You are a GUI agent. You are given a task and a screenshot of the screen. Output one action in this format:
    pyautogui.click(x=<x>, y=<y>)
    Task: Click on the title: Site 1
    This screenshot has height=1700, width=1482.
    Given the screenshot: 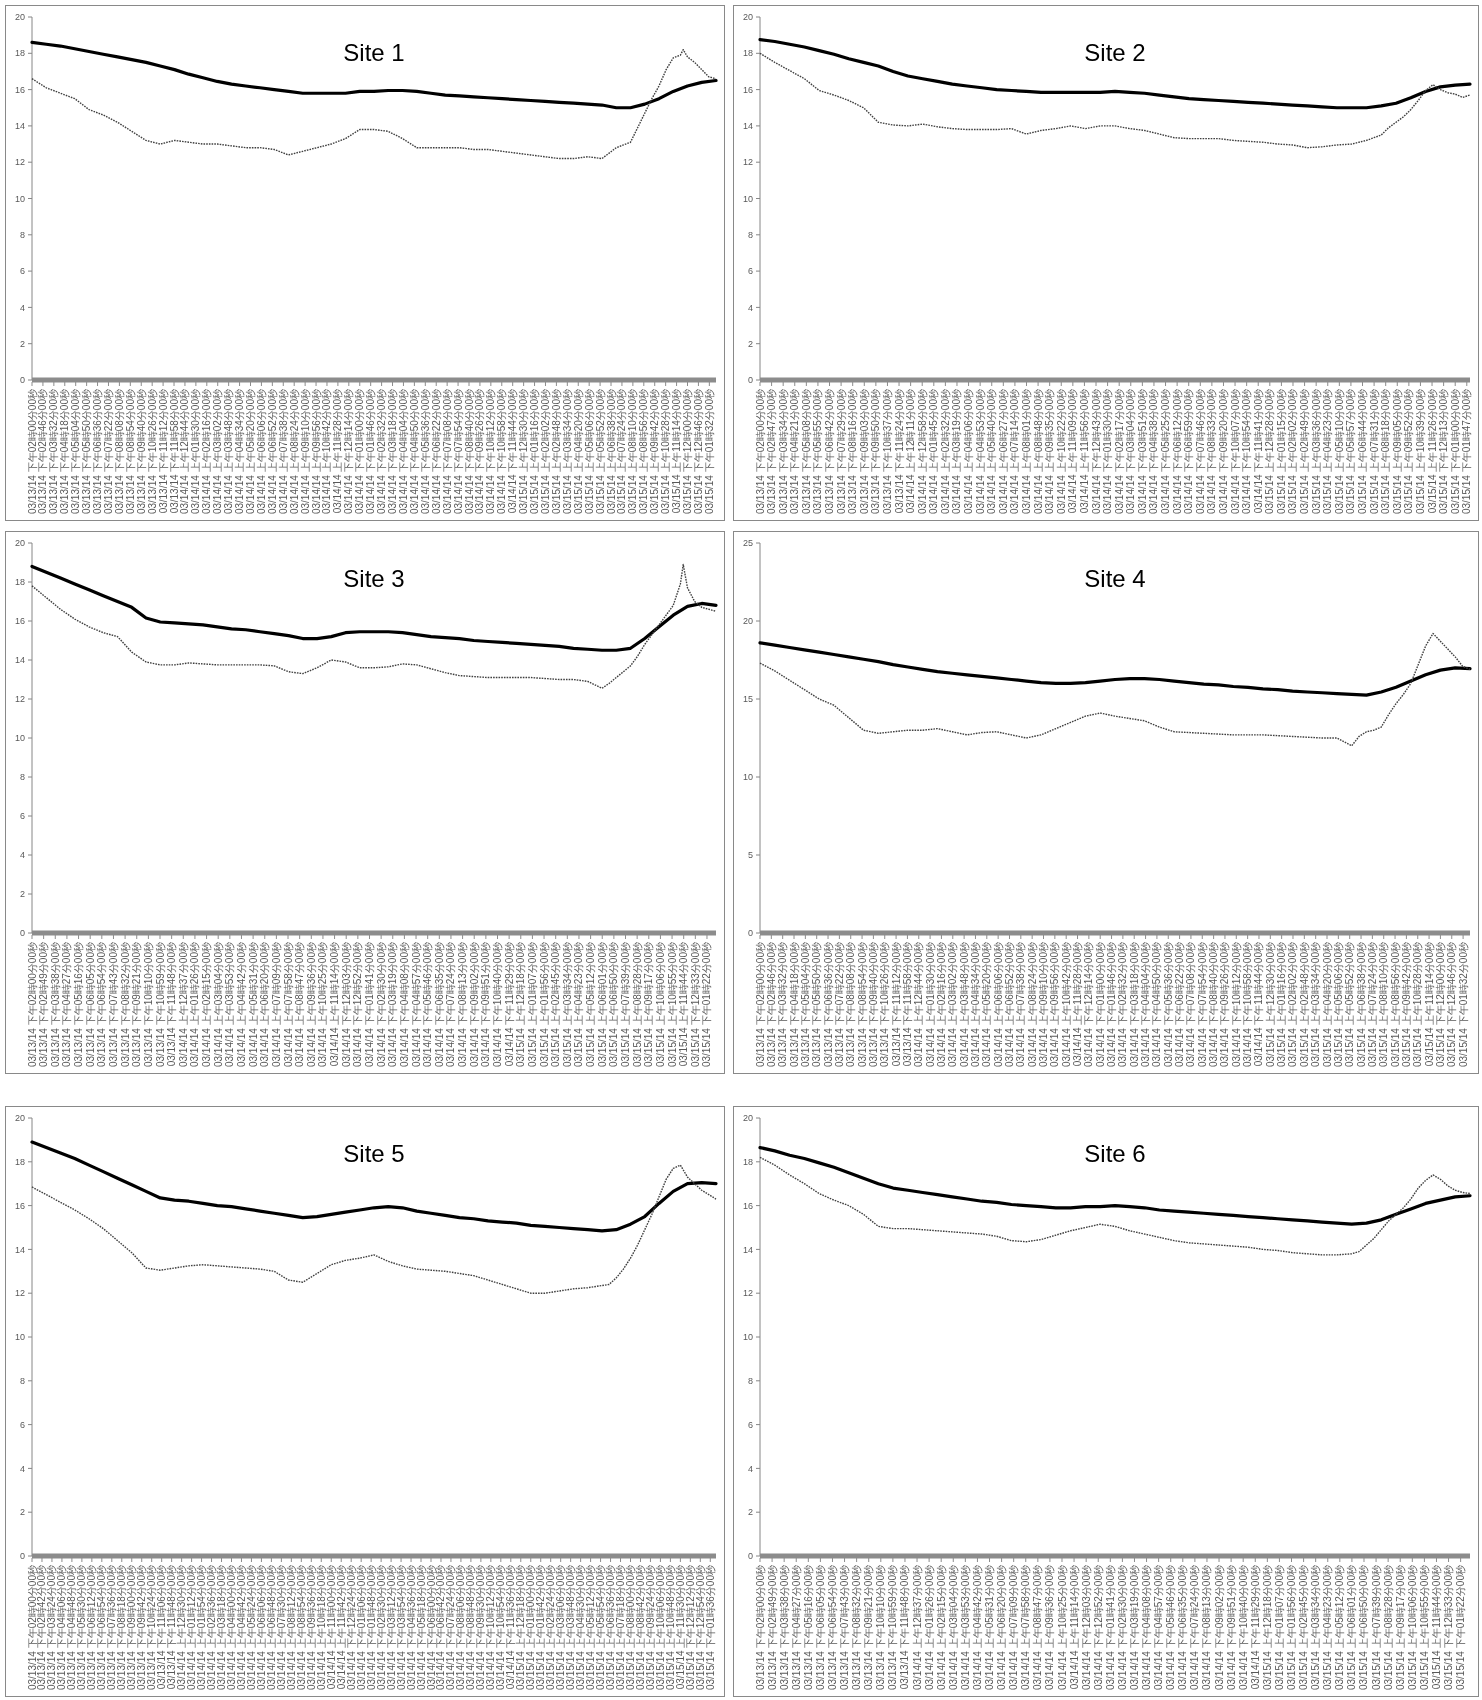 What is the action you would take?
    pyautogui.click(x=374, y=52)
    